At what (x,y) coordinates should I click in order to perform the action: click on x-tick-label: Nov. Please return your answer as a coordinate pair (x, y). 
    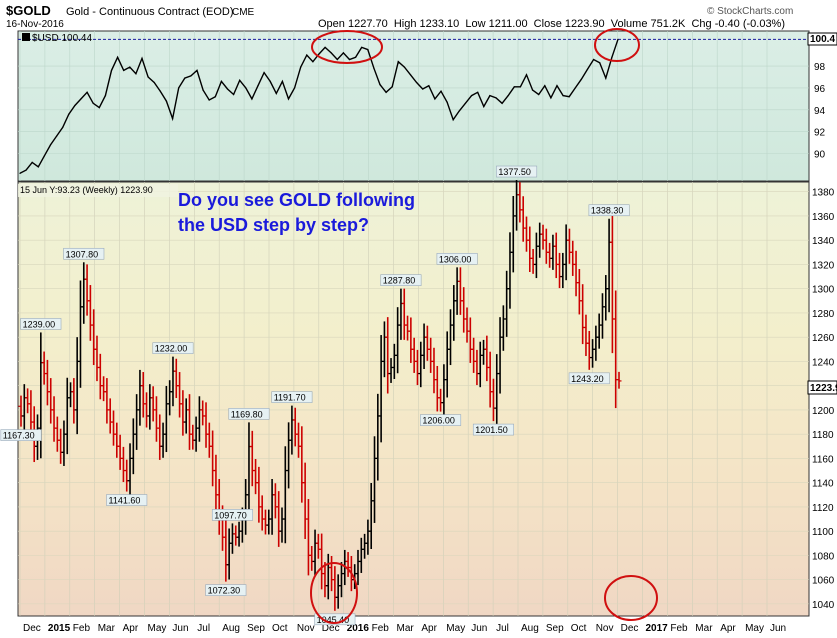
    Looking at the image, I should click on (605, 628).